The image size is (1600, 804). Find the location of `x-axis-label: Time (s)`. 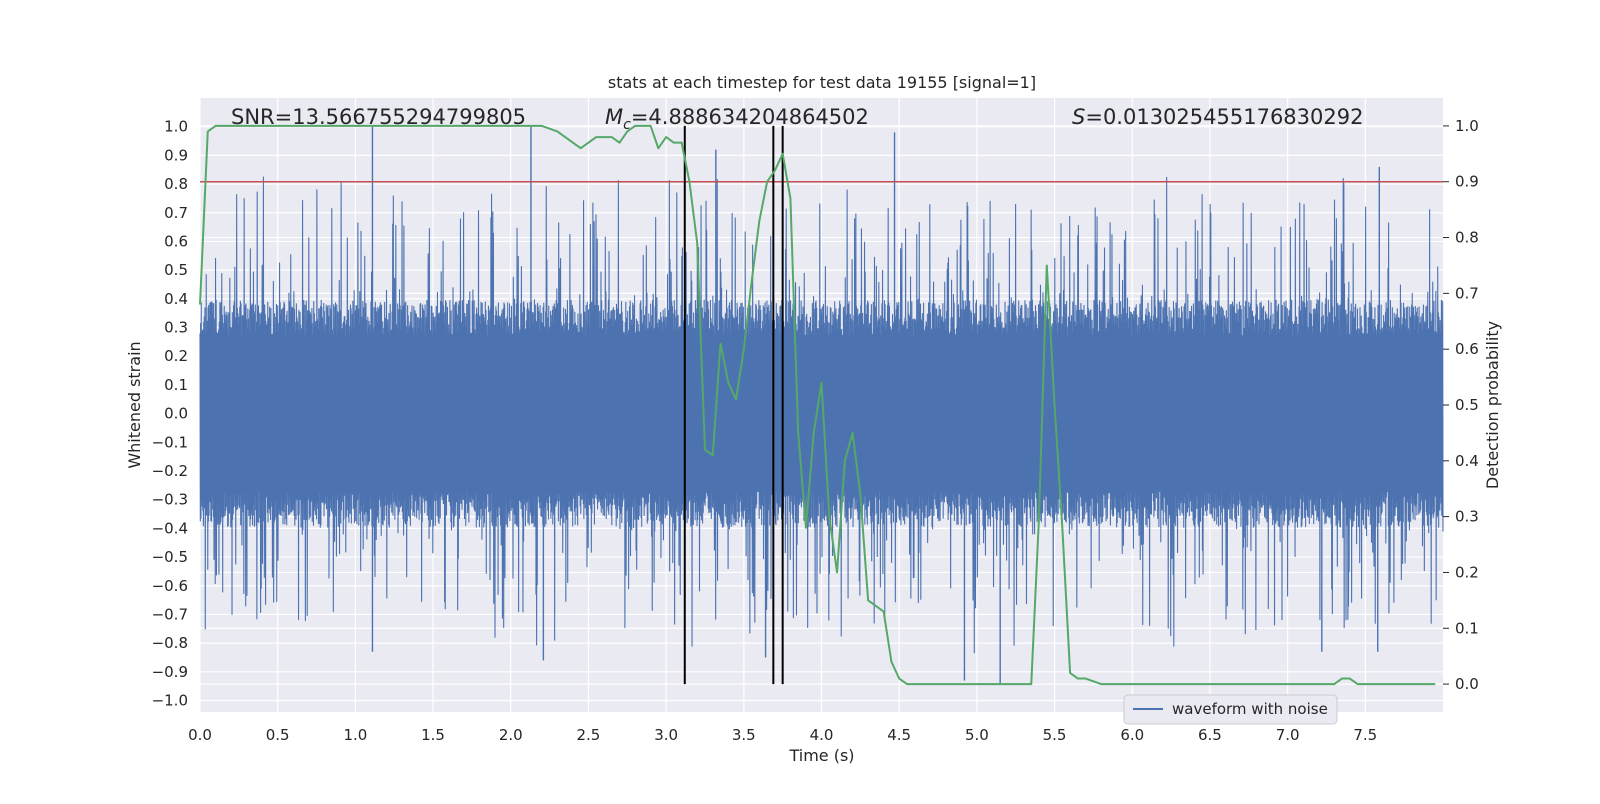

x-axis-label: Time (s) is located at coordinates (821, 755).